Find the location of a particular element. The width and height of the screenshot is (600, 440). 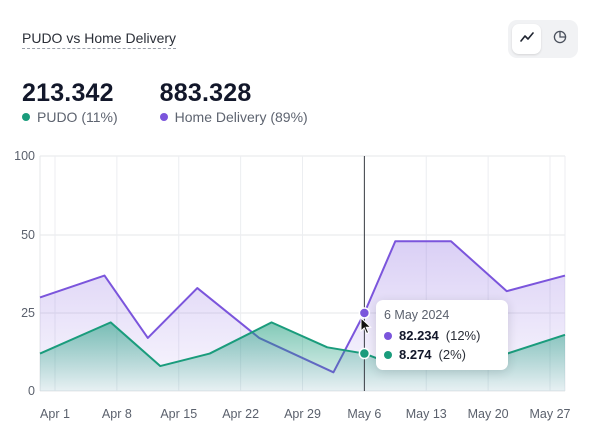

tooltip-row-pudo: 8.274 (2%) is located at coordinates (442, 354).